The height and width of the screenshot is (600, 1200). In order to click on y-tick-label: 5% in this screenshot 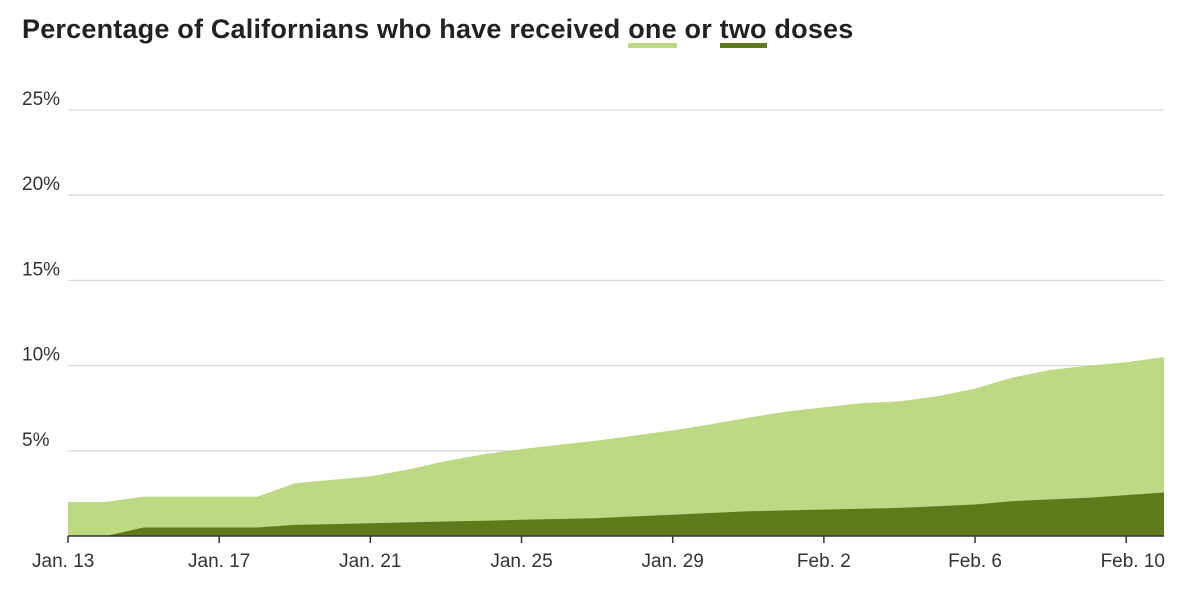, I will do `click(36, 440)`.